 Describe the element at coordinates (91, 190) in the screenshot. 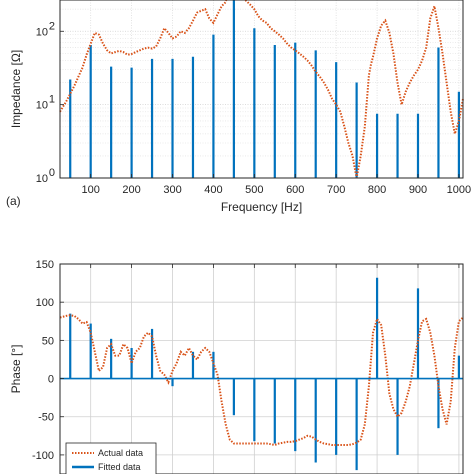

I see `impedance-x-tick-label: 100` at that location.